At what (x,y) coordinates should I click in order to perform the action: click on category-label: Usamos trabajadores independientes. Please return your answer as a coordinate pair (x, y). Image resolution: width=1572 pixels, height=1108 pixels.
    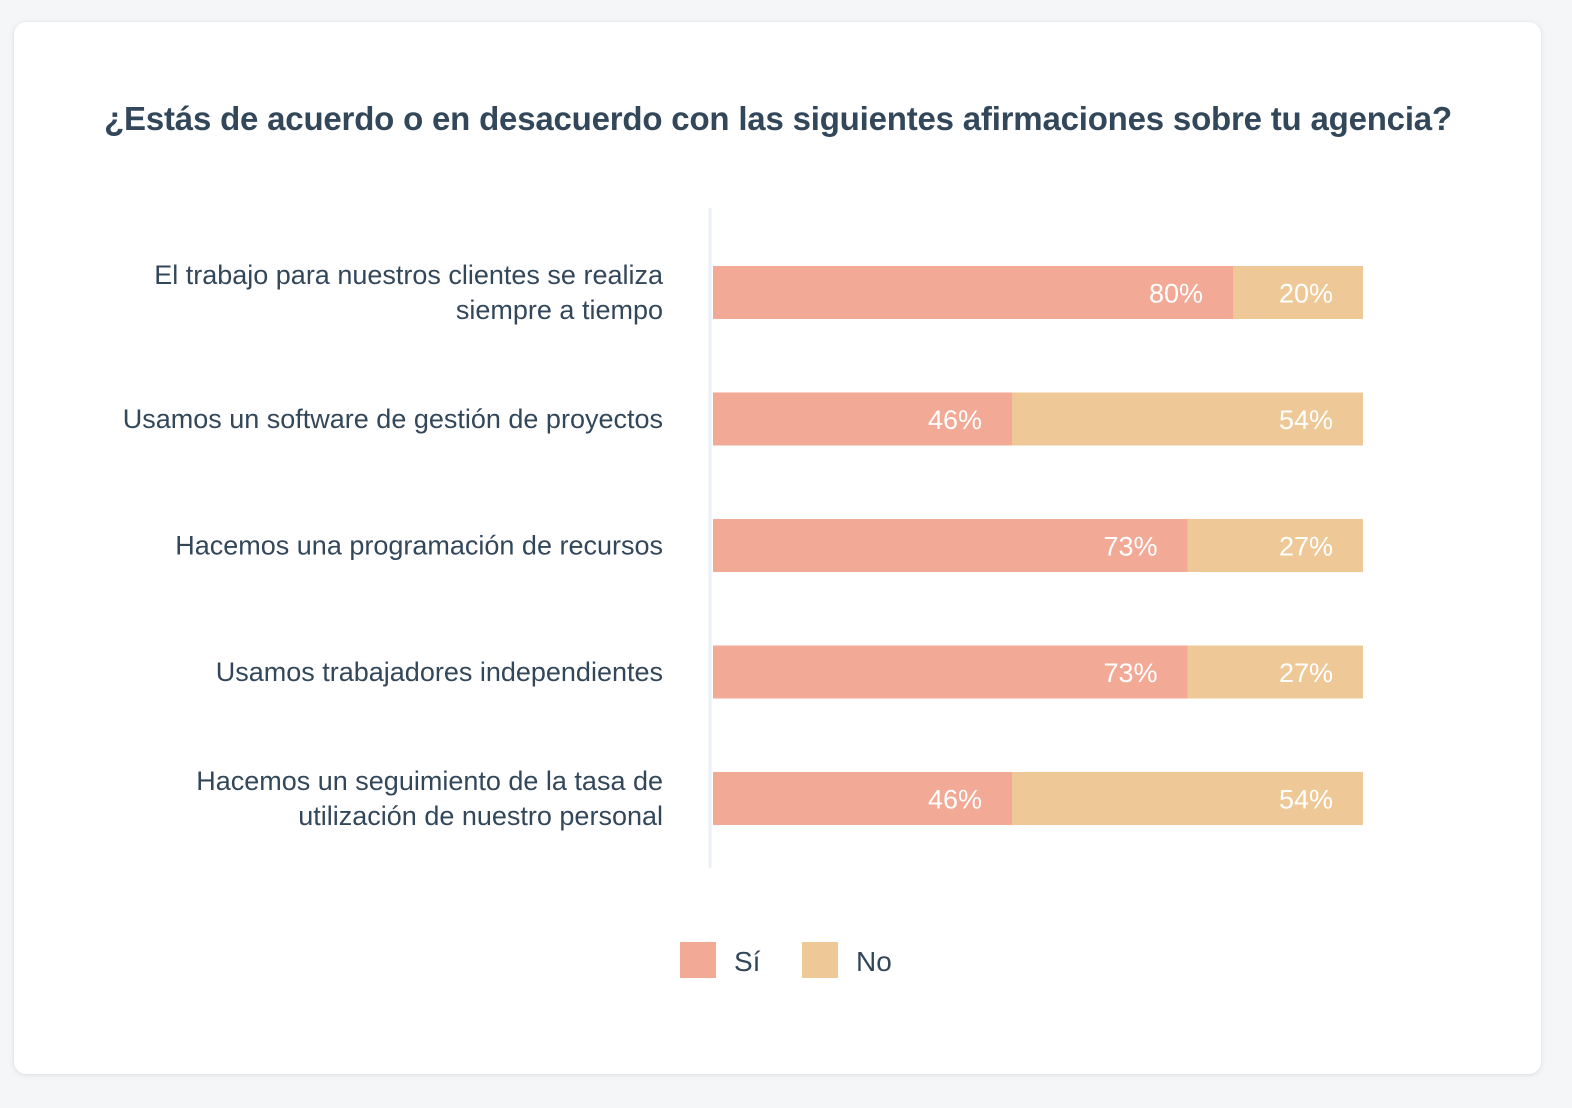
    Looking at the image, I should click on (439, 672).